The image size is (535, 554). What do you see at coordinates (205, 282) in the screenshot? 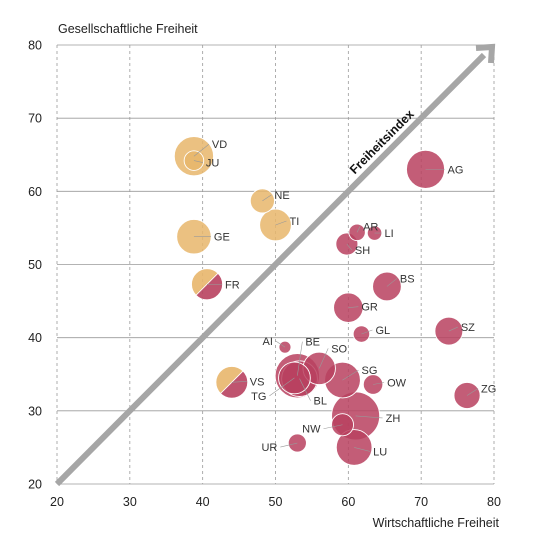
I see `bubble-fr-upper` at bounding box center [205, 282].